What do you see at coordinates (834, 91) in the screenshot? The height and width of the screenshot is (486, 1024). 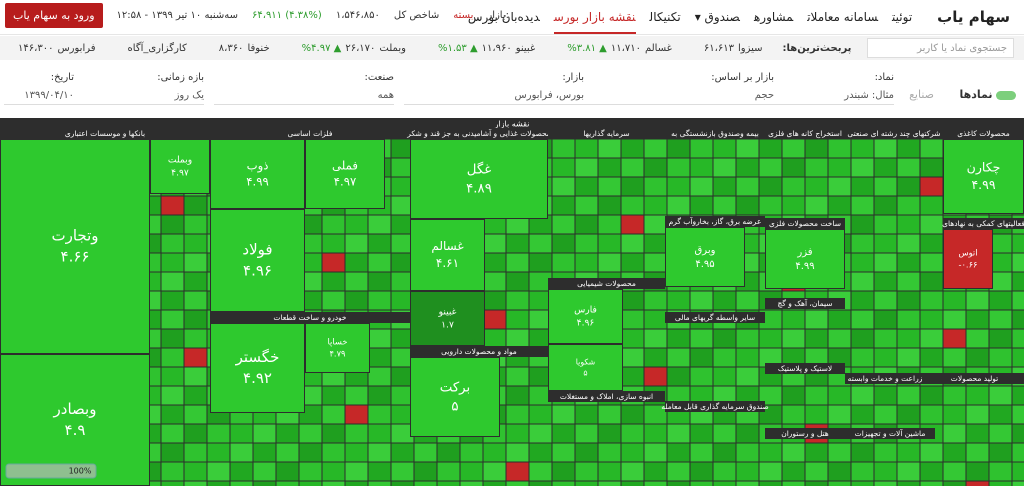 I see `filter: نماد: مثال: شبندر` at bounding box center [834, 91].